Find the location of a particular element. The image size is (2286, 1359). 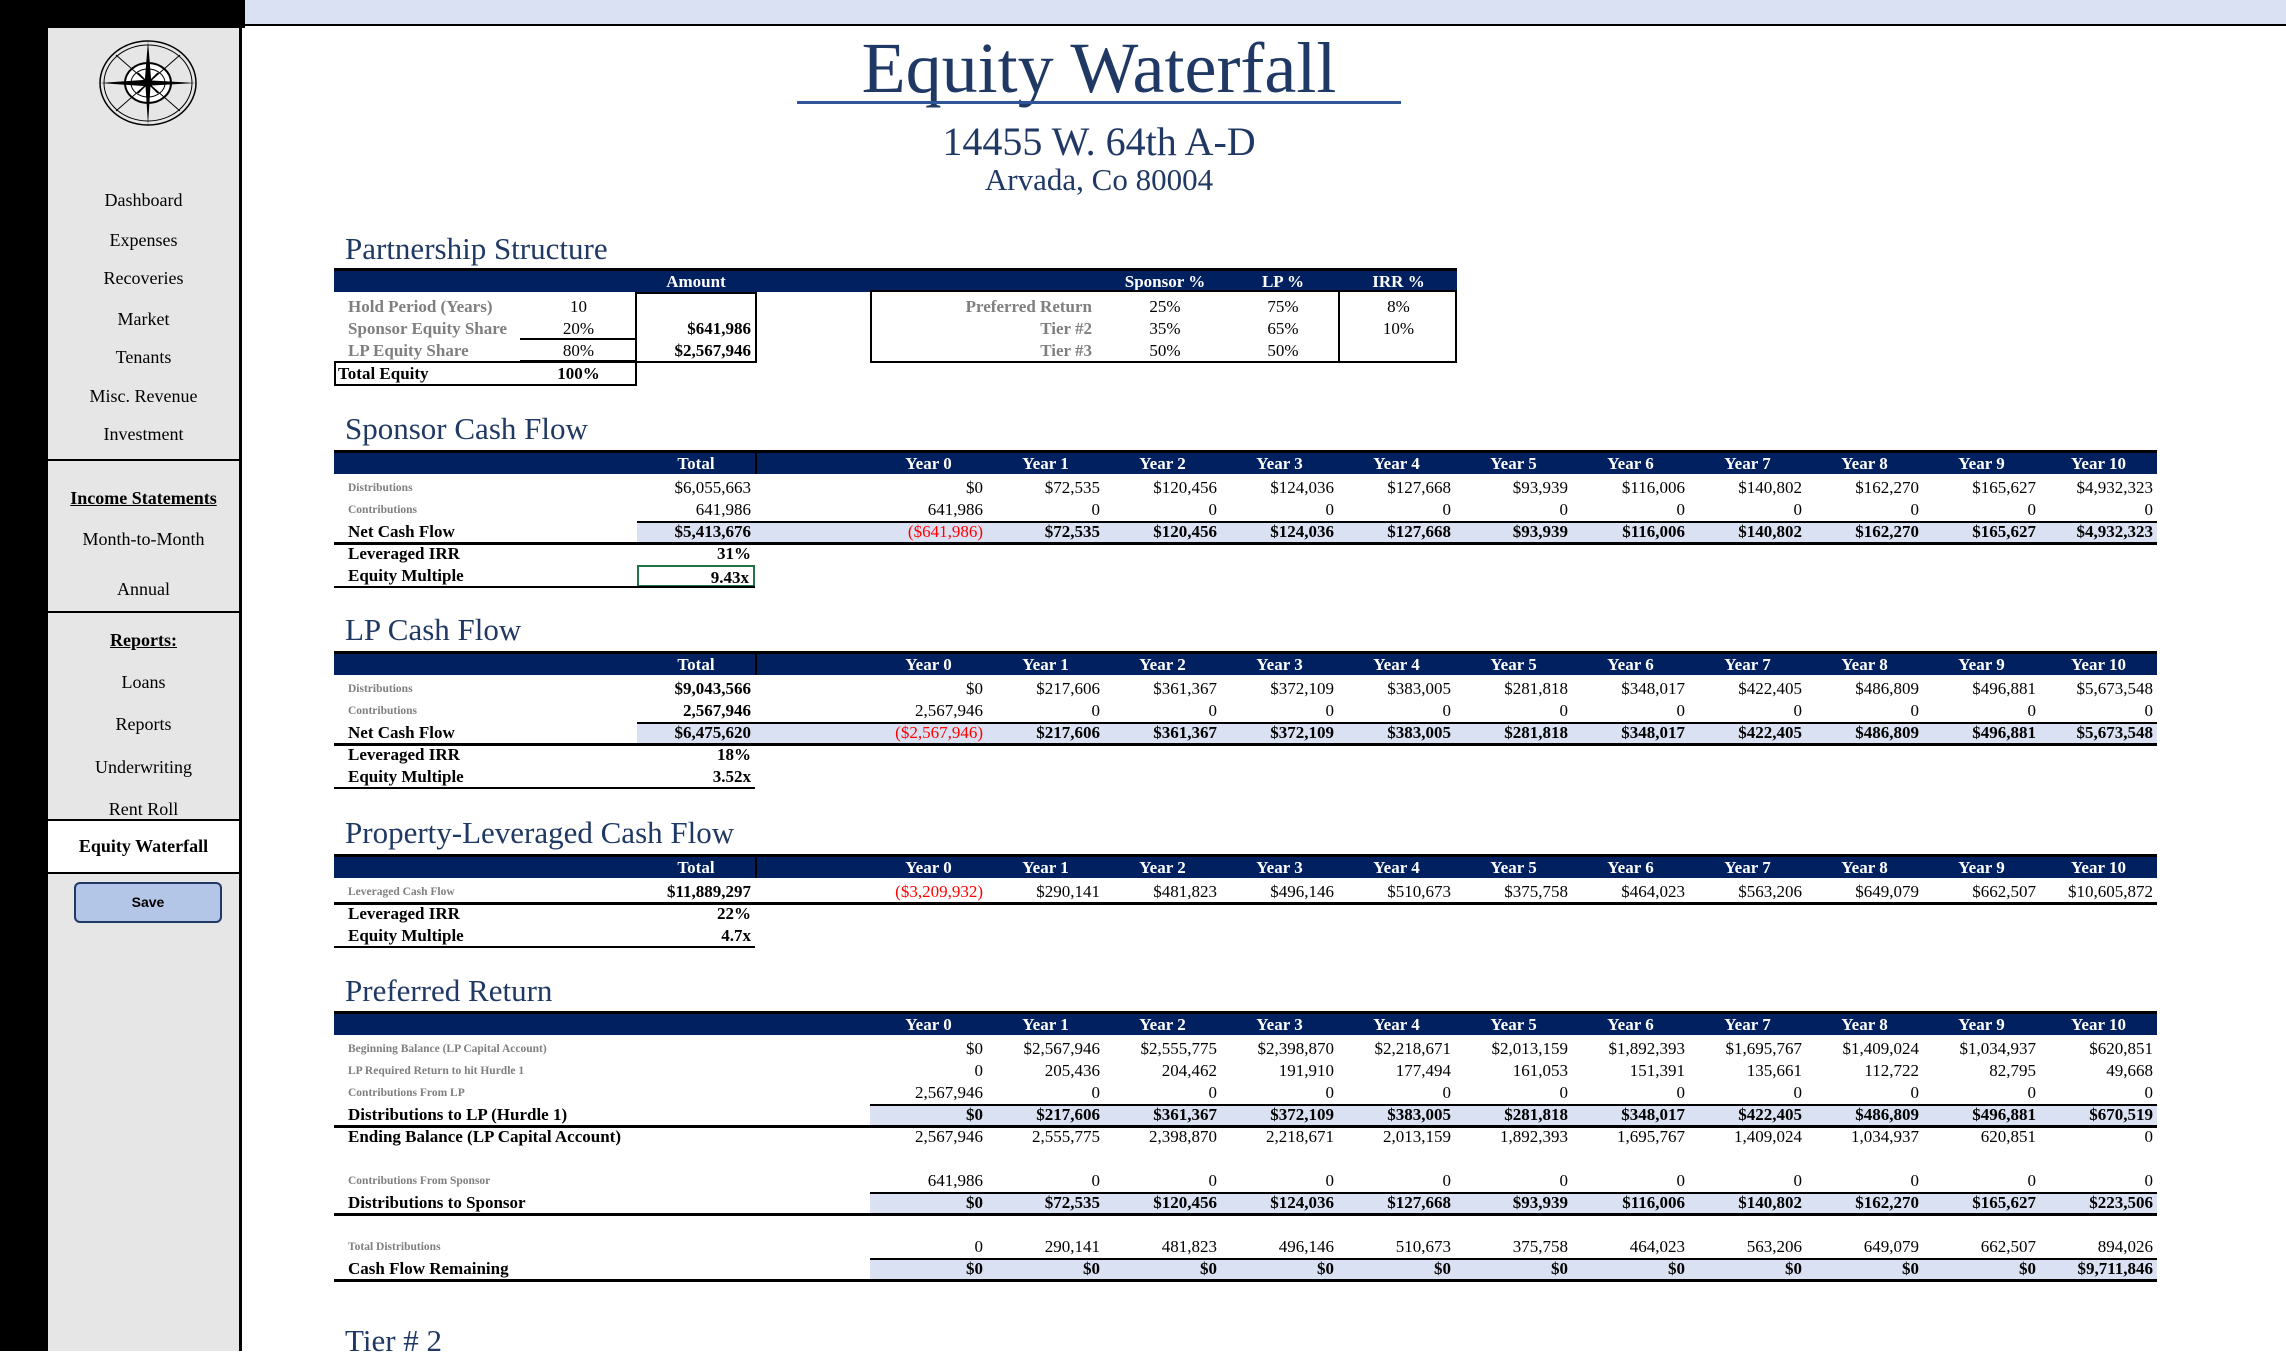

lp-pct: 50% is located at coordinates (1283, 350).